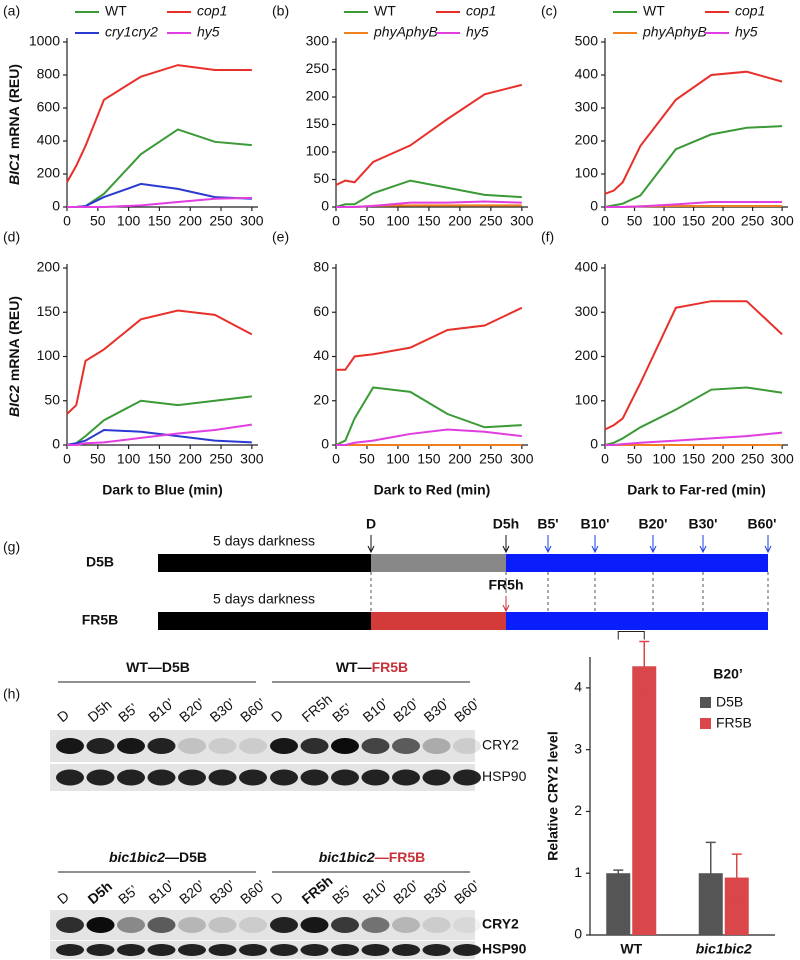  Describe the element at coordinates (506, 585) in the screenshot. I see `time-marker: FR5h` at that location.